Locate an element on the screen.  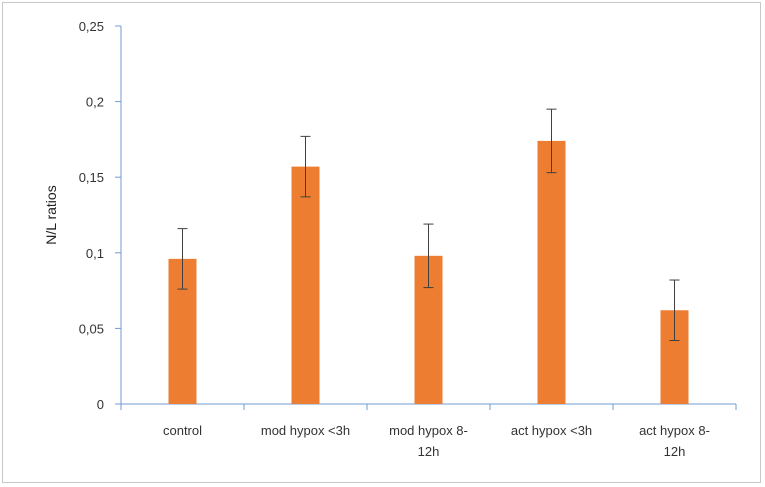
category-label: control is located at coordinates (182, 430).